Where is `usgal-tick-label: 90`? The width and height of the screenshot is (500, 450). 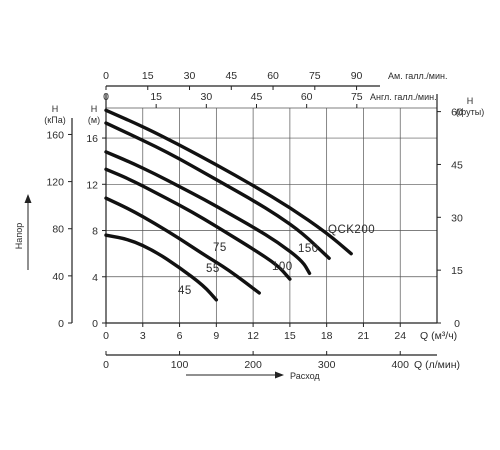
usgal-tick-label: 90 is located at coordinates (357, 76).